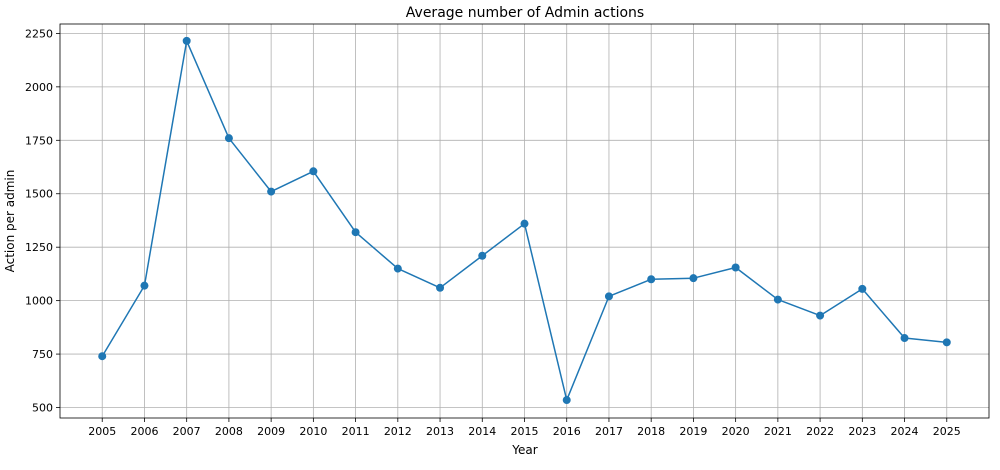 This screenshot has width=1000, height=470. I want to click on data-point-2006, so click(144, 285).